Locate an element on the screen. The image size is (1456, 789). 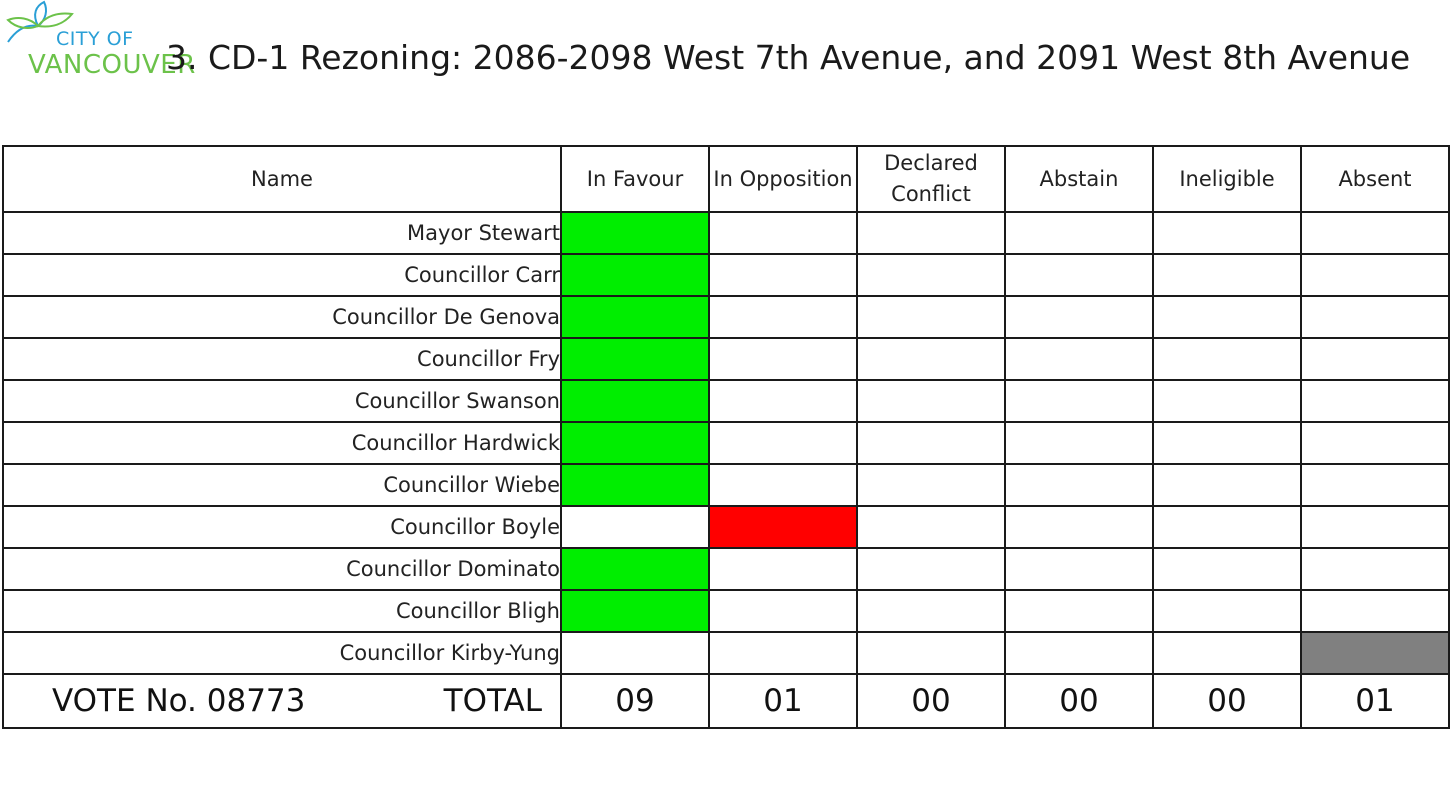
member-name: Councillor De Genova is located at coordinates (282, 317).